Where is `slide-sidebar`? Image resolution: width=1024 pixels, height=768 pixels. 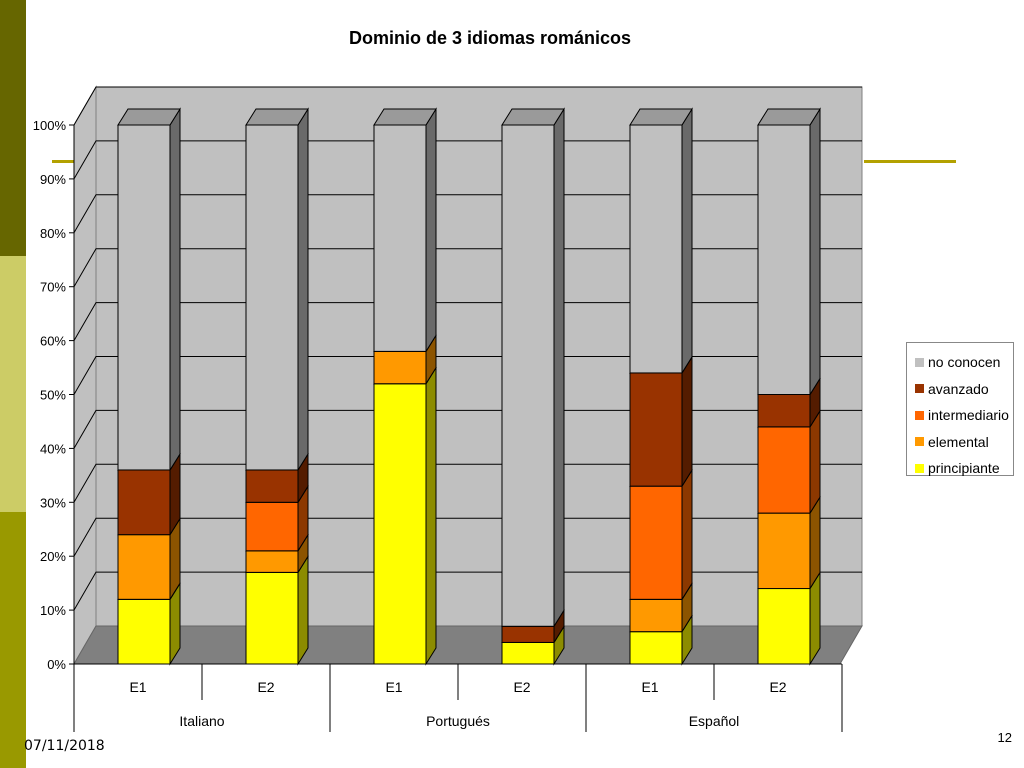
slide-sidebar is located at coordinates (13, 384).